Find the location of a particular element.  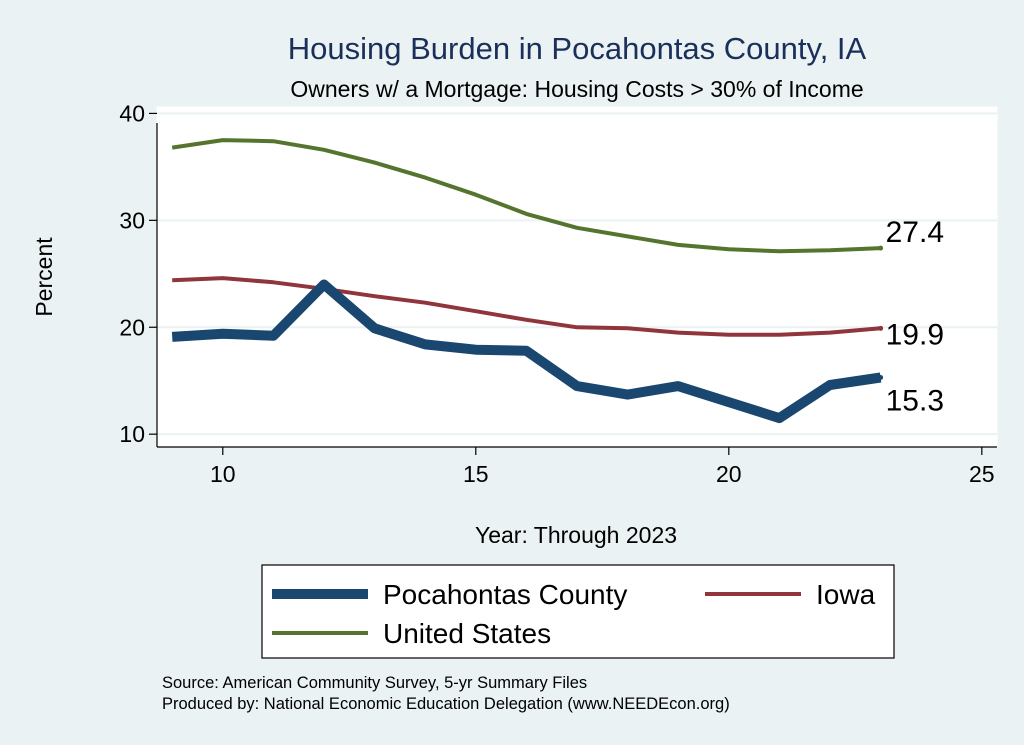

end-label: 15.3 is located at coordinates (915, 401).